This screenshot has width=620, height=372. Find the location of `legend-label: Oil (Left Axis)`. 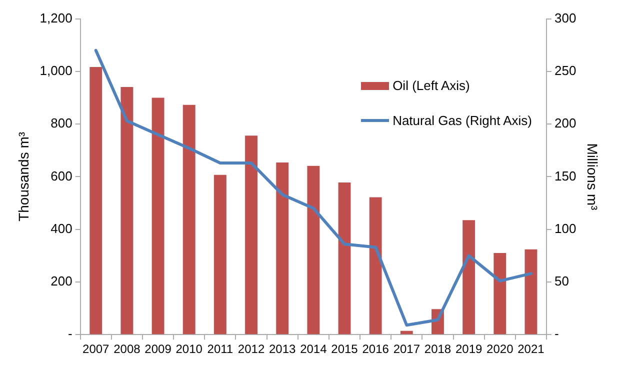

legend-label: Oil (Left Axis) is located at coordinates (431, 85).